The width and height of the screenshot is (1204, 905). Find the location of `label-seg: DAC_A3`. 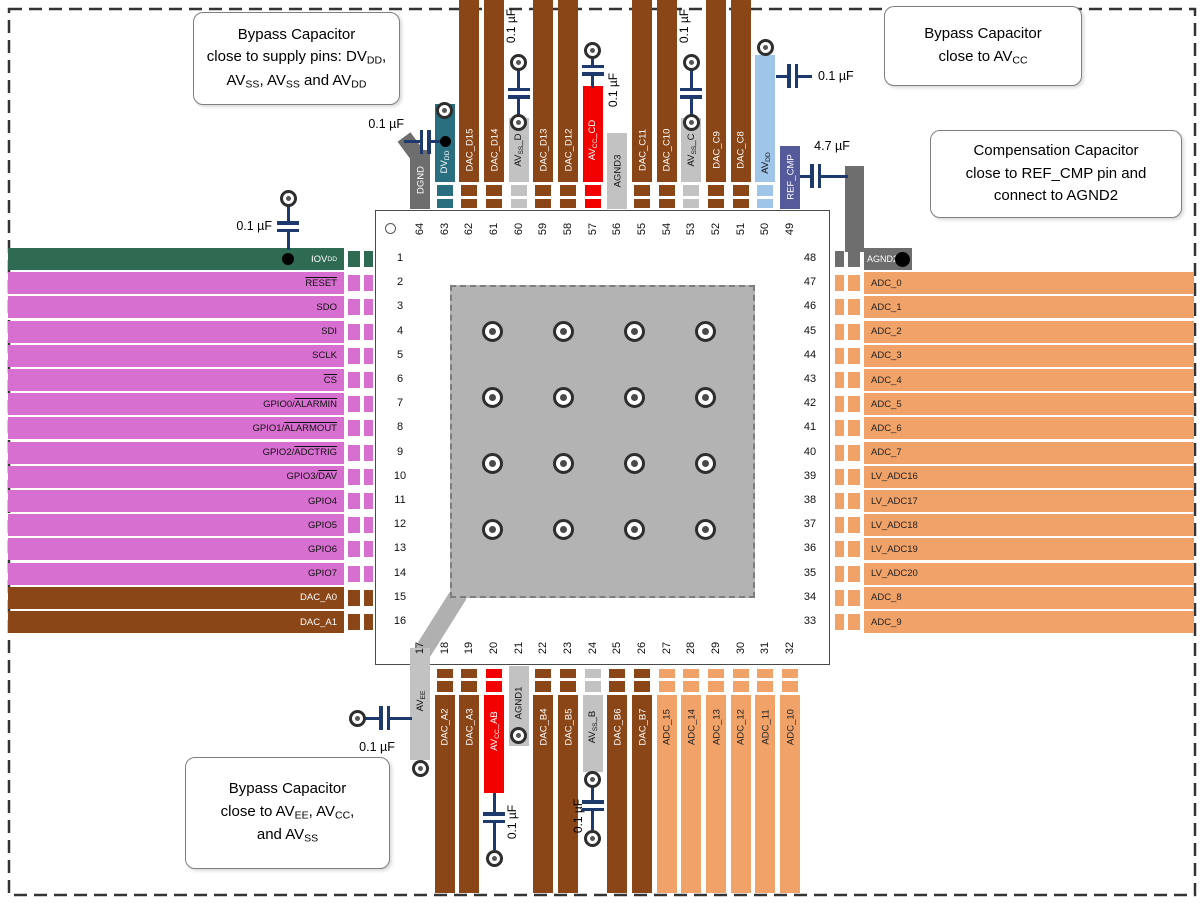

label-seg: DAC_A3 is located at coordinates (470, 727).